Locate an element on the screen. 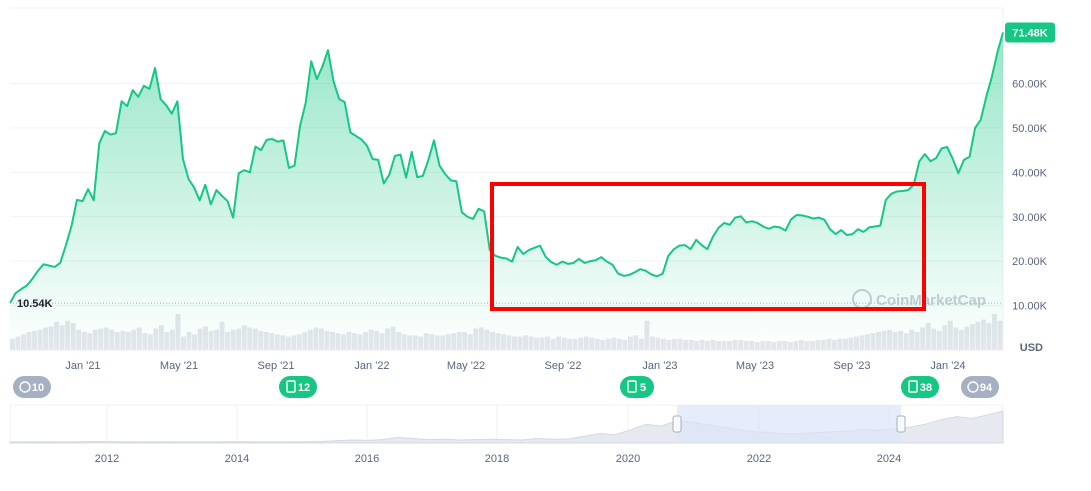 The width and height of the screenshot is (1091, 491). x-tick-label: Sep '23 is located at coordinates (852, 366).